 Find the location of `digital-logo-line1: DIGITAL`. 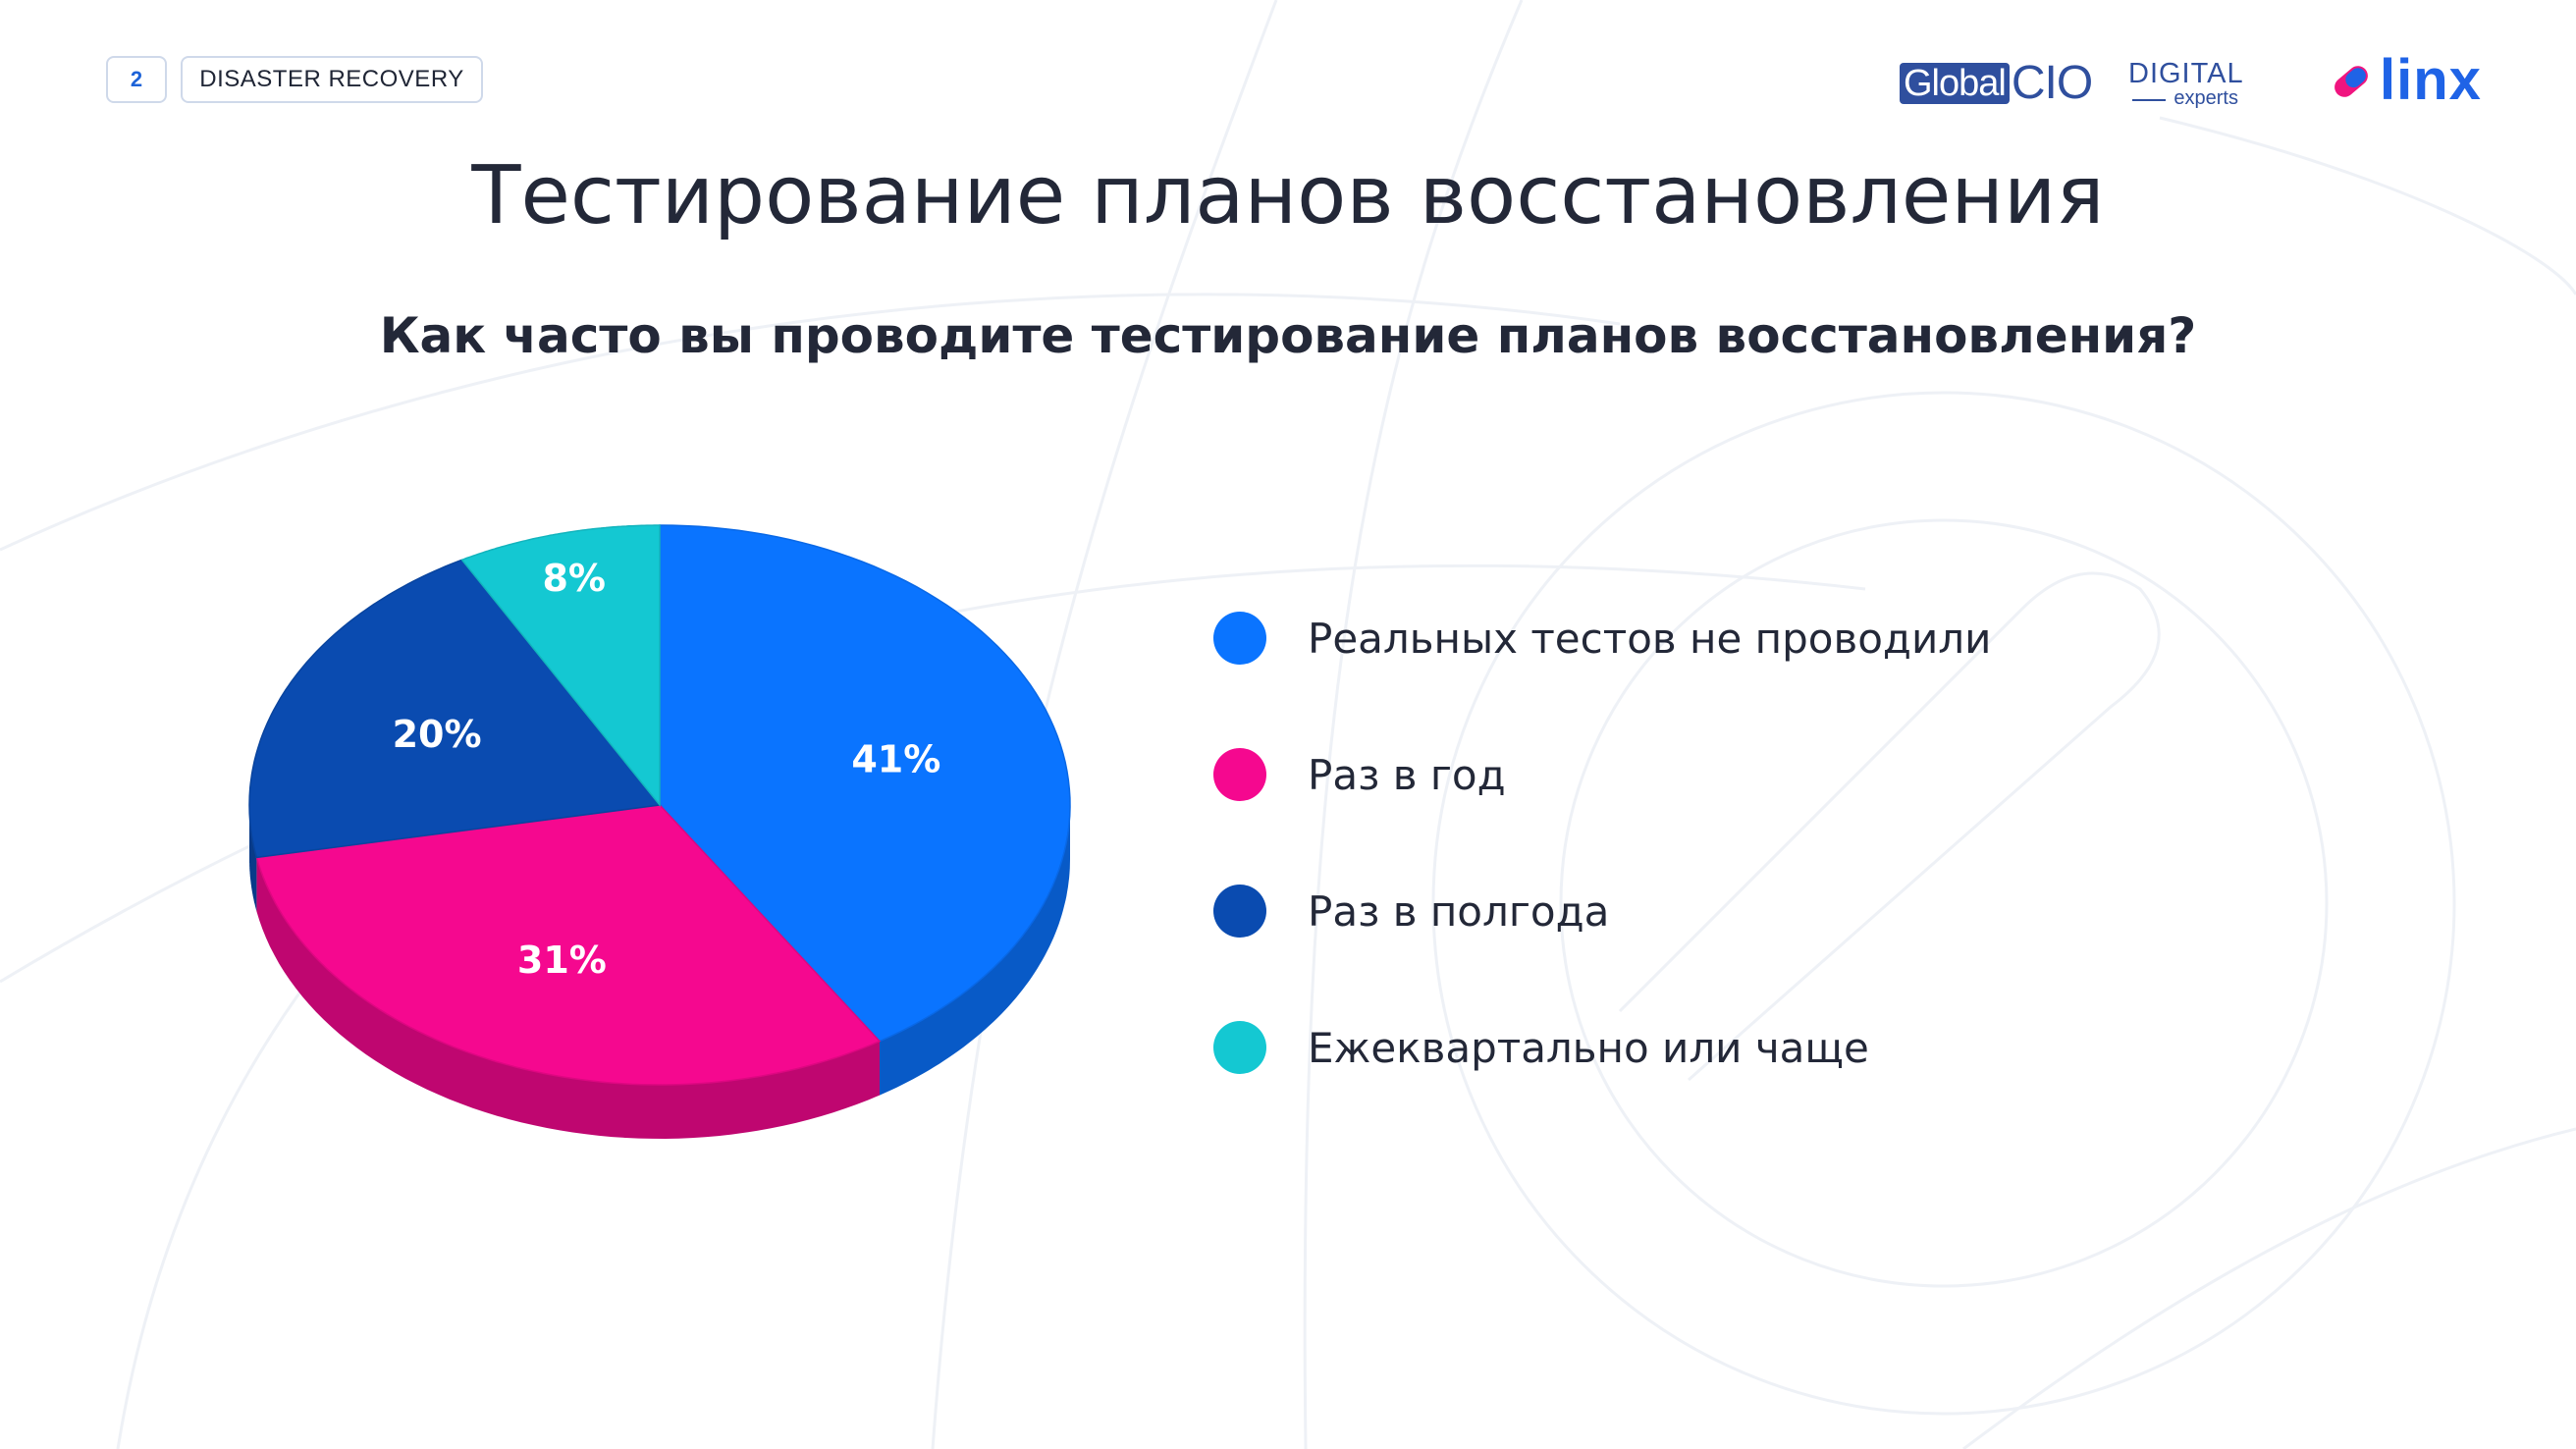

digital-logo-line1: DIGITAL is located at coordinates (2186, 73).